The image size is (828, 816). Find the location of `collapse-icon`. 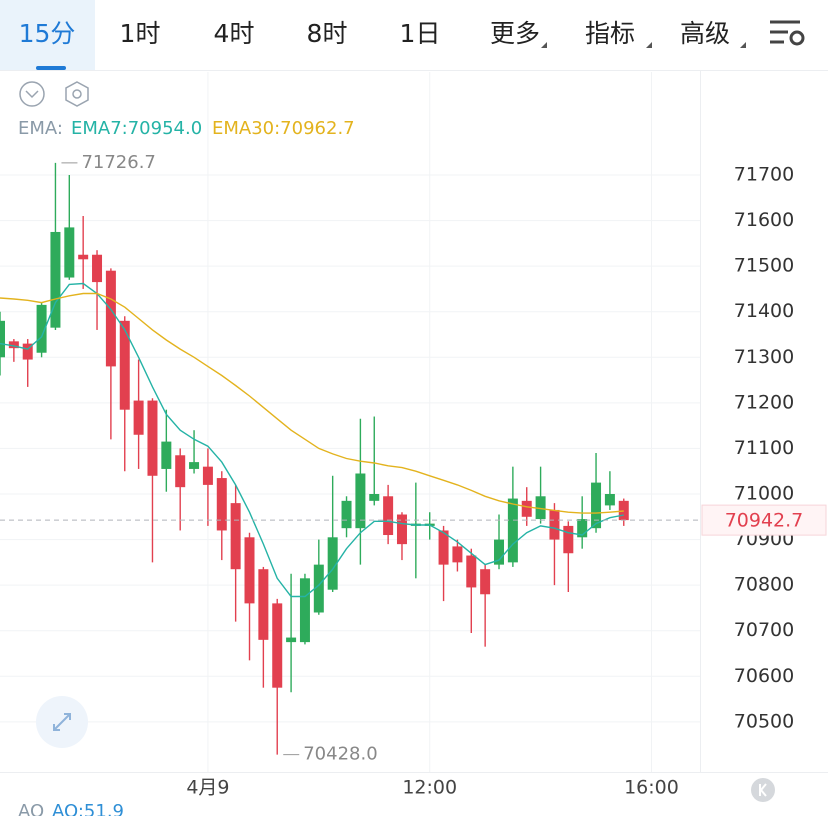

collapse-icon is located at coordinates (32, 94).